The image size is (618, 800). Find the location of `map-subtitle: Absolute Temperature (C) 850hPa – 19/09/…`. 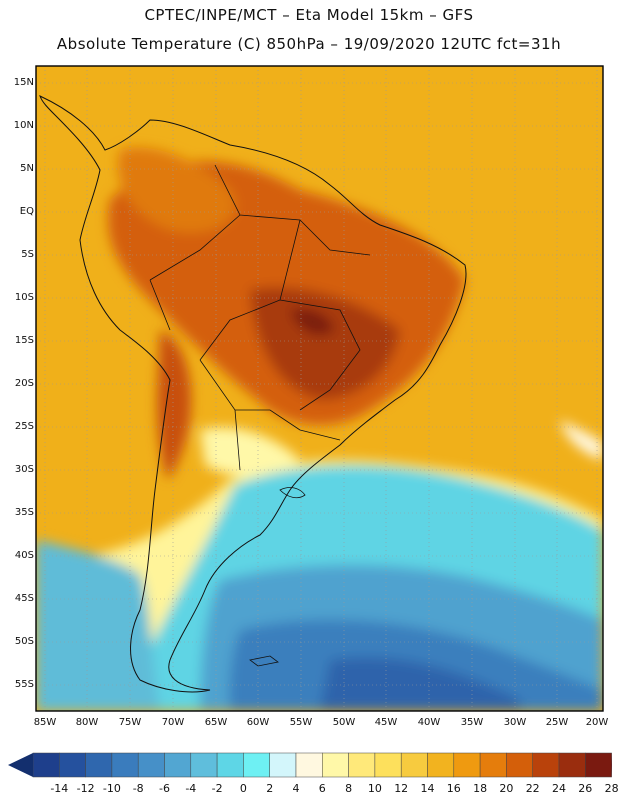

map-subtitle: Absolute Temperature (C) 850hPa – 19/09/… is located at coordinates (309, 44).